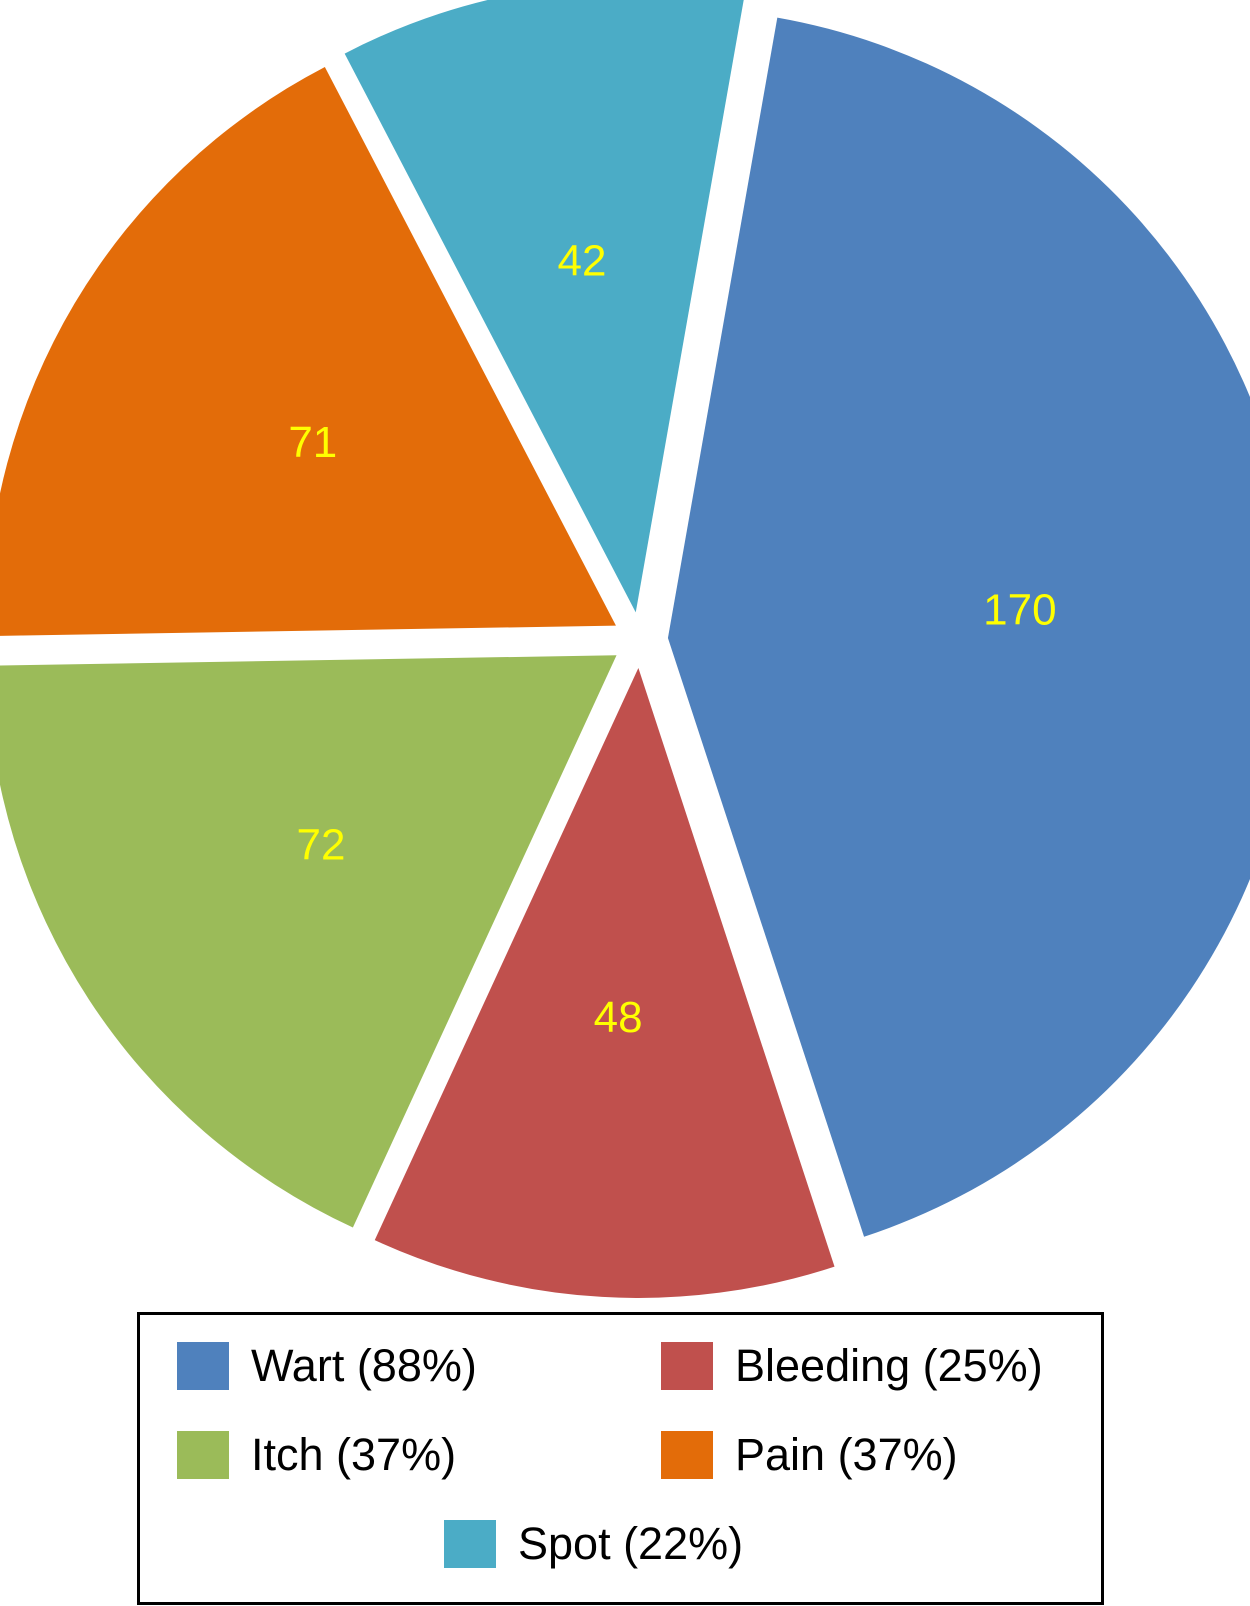  What do you see at coordinates (470, 1544) in the screenshot?
I see `legend-swatch-spot` at bounding box center [470, 1544].